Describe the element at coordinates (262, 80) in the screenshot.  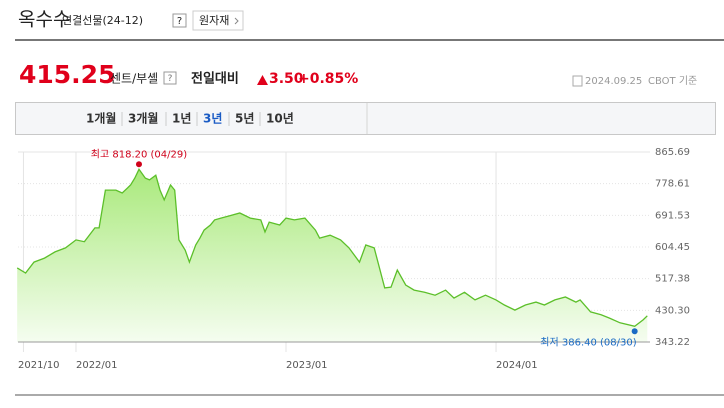
I see `up-triangle` at that location.